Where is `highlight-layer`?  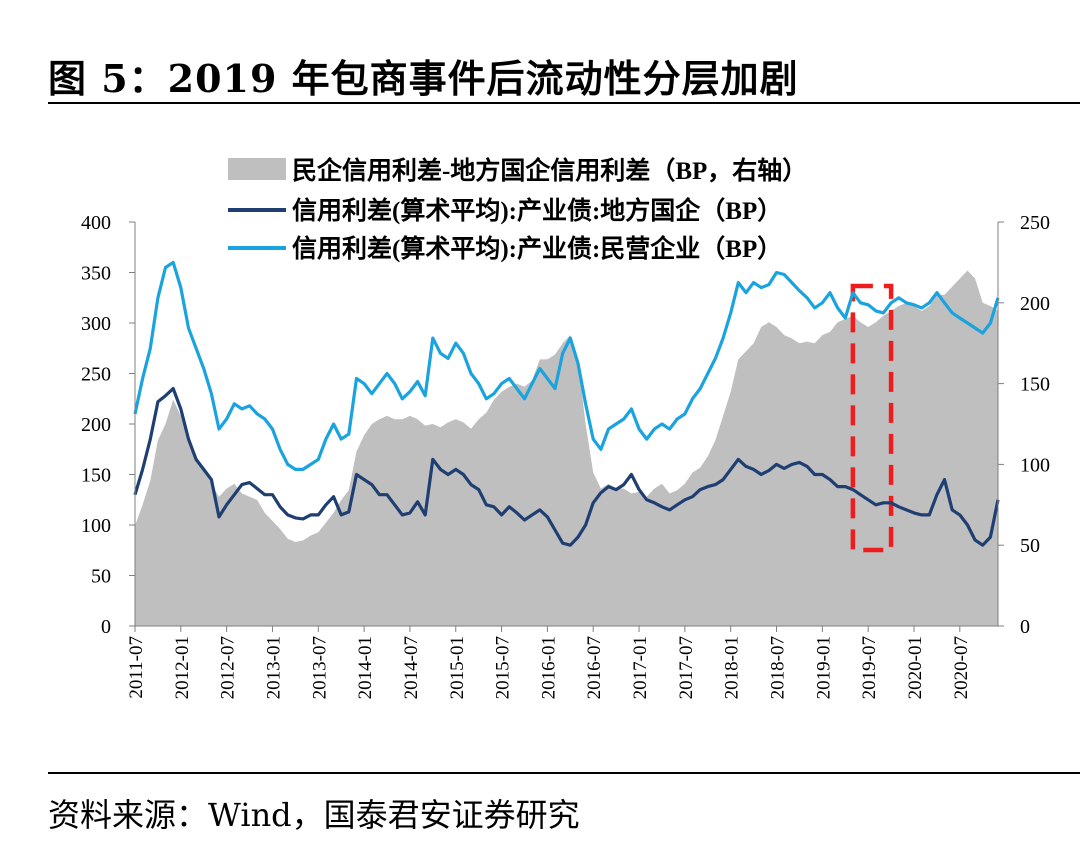
highlight-layer is located at coordinates (872, 418).